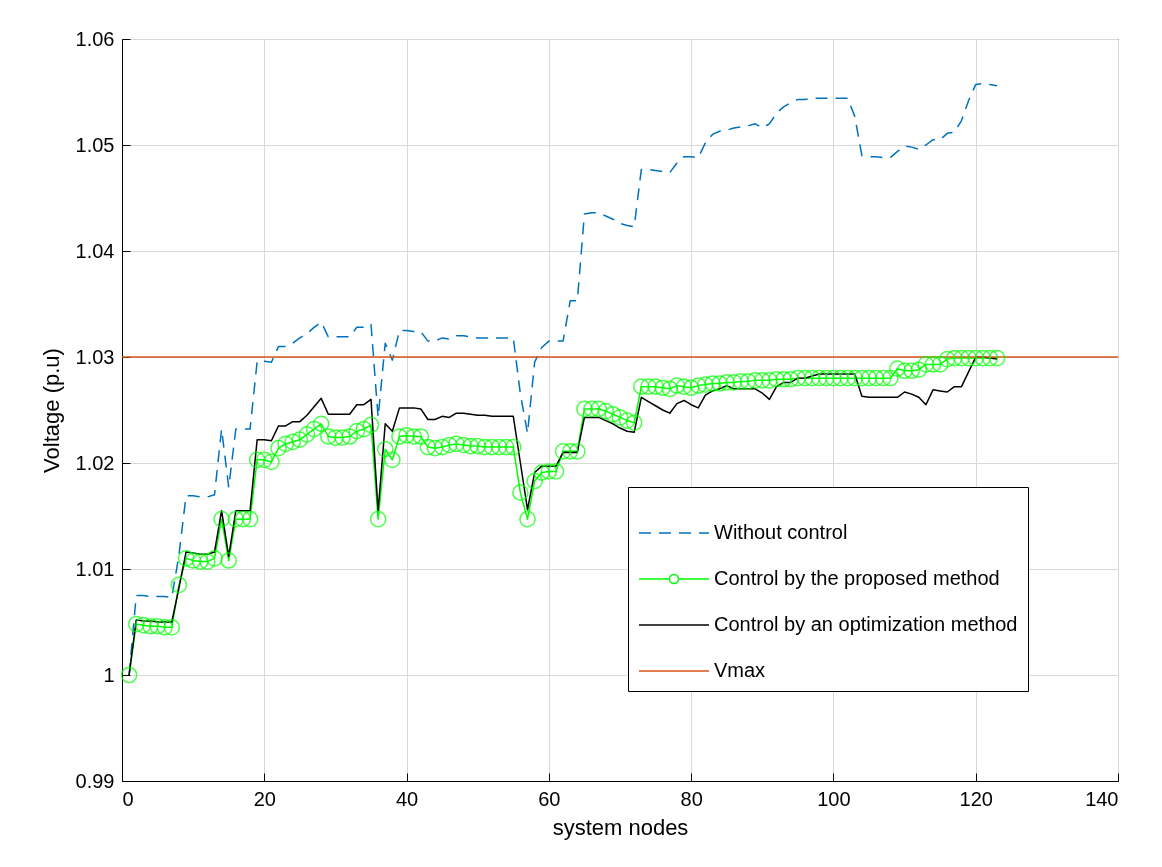 This screenshot has height=867, width=1162. What do you see at coordinates (549, 798) in the screenshot?
I see `x-tick-label: 60` at bounding box center [549, 798].